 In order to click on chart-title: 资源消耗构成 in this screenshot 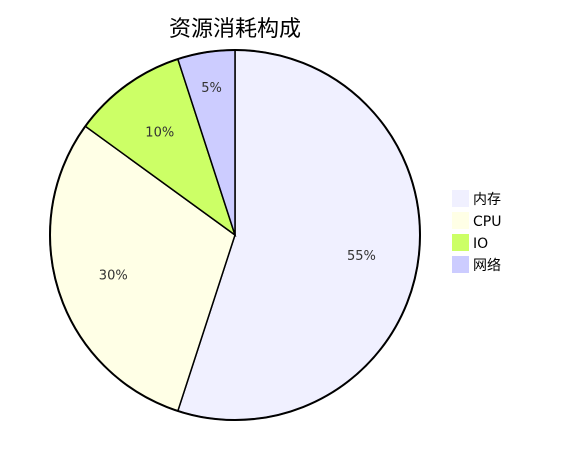, I will do `click(235, 29)`.